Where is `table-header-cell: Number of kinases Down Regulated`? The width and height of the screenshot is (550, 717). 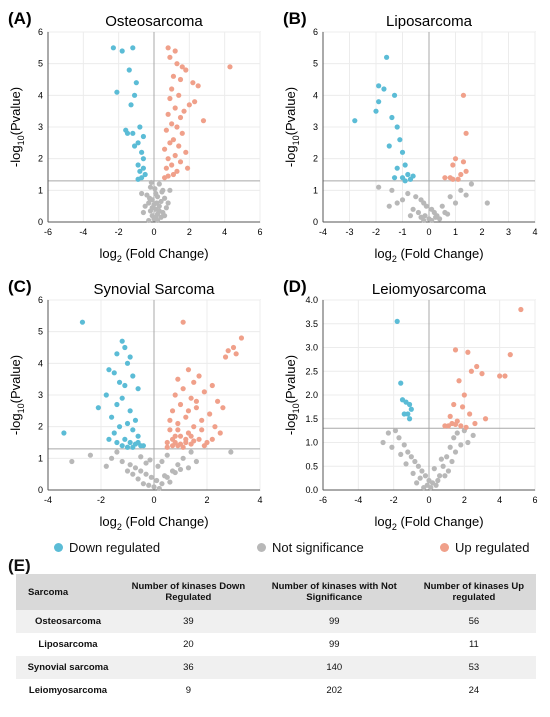
table-header-cell: Number of kinases Down Regulated is located at coordinates (188, 592).